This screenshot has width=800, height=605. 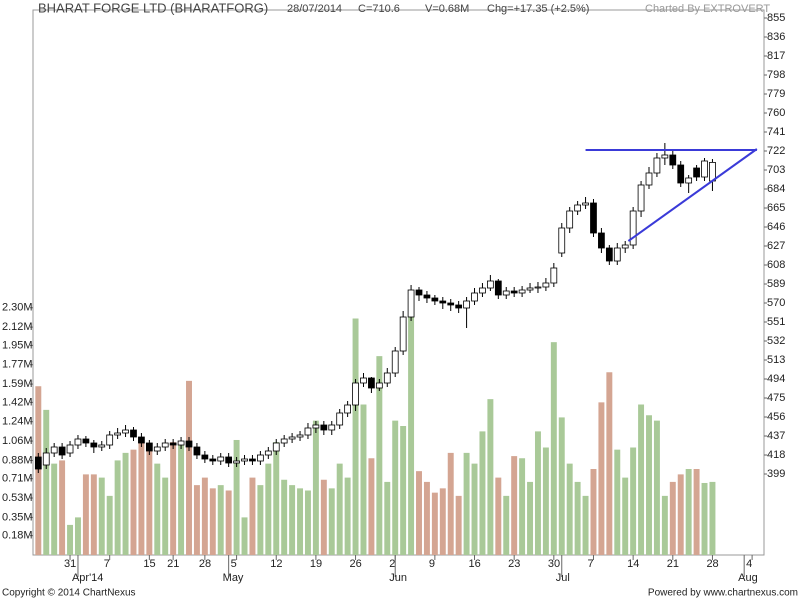 What do you see at coordinates (723, 593) in the screenshot?
I see `powered-by: Powered by www.chartnexus.com` at bounding box center [723, 593].